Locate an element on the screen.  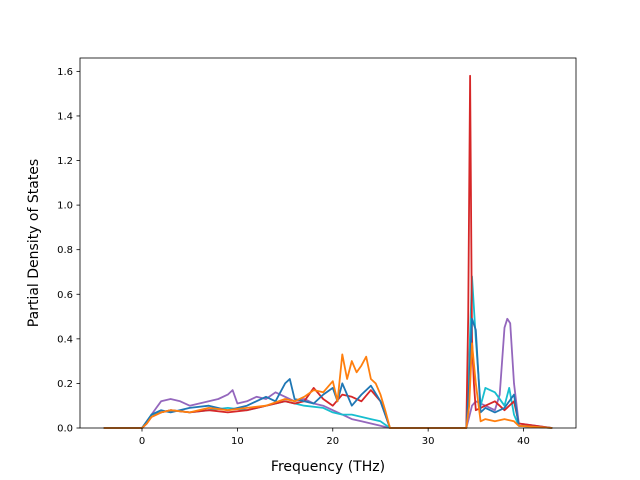
y-tick-label: 1.2 is located at coordinates (65, 161).